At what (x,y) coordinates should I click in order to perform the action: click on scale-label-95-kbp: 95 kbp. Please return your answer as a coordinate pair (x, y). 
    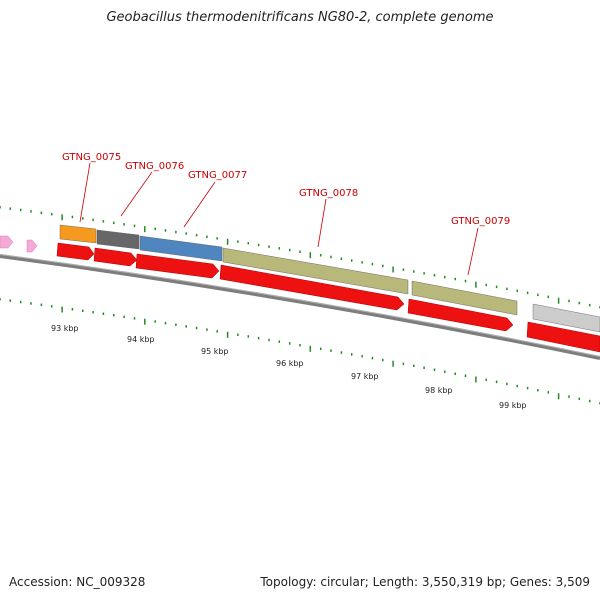
    Looking at the image, I should click on (215, 351).